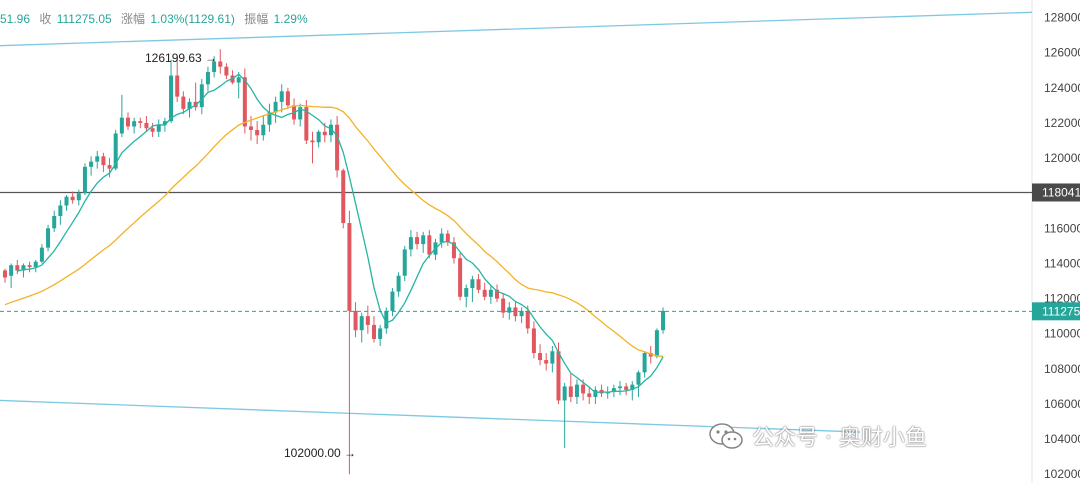 The width and height of the screenshot is (1080, 483). What do you see at coordinates (1056, 192) in the screenshot?
I see `support-level-tag` at bounding box center [1056, 192].